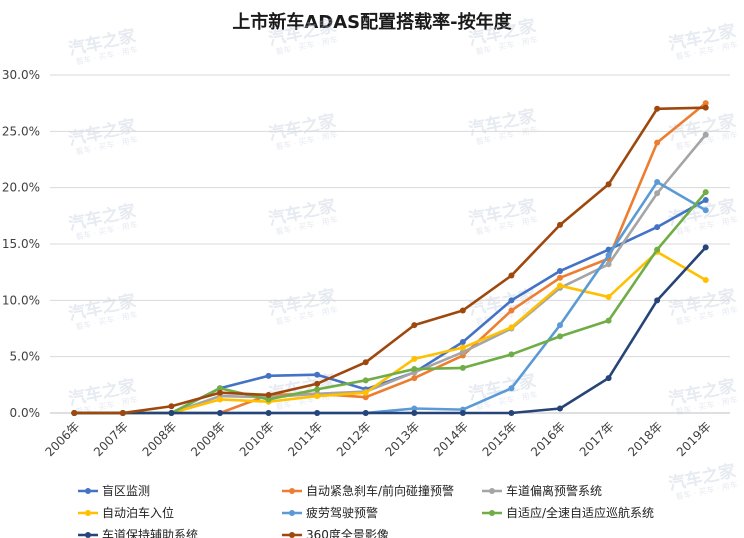 The height and width of the screenshot is (538, 744). Describe the element at coordinates (21, 244) in the screenshot. I see `y-tick-label: 15.0%` at that location.